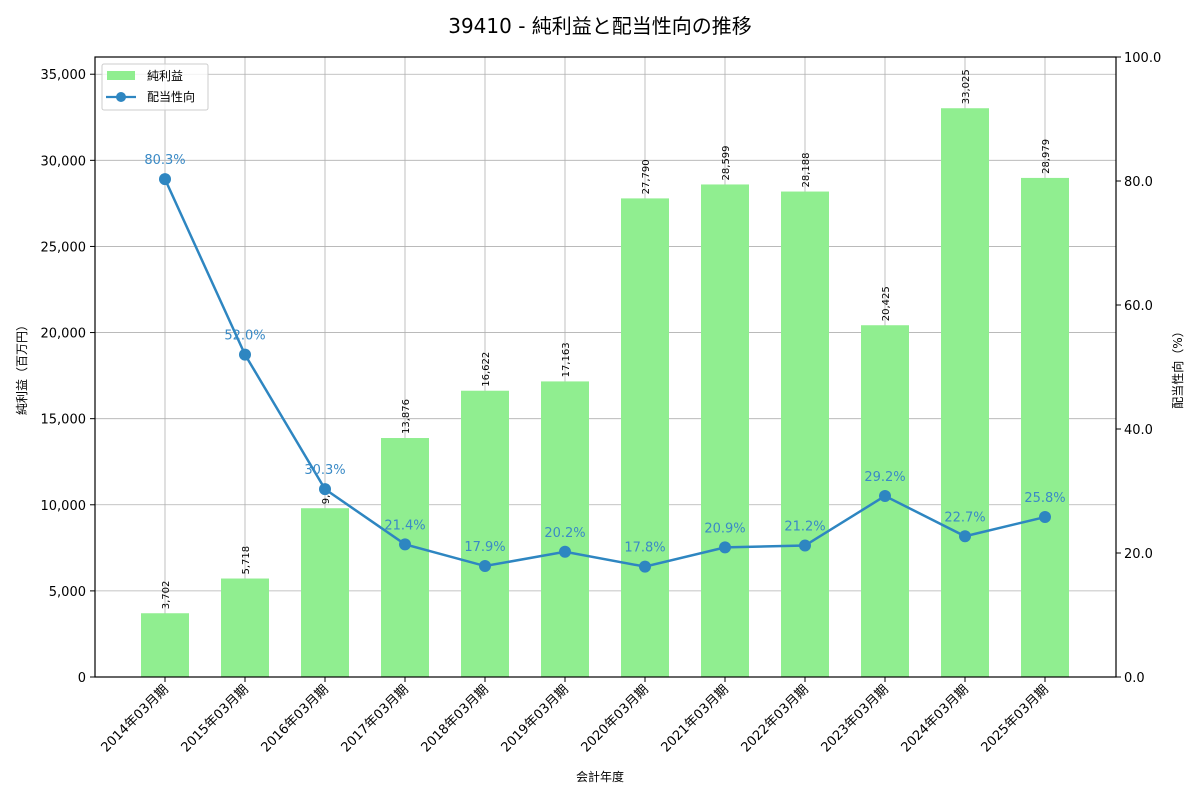 This screenshot has width=1200, height=800. I want to click on left-tick-label: 25,000, so click(64, 247).